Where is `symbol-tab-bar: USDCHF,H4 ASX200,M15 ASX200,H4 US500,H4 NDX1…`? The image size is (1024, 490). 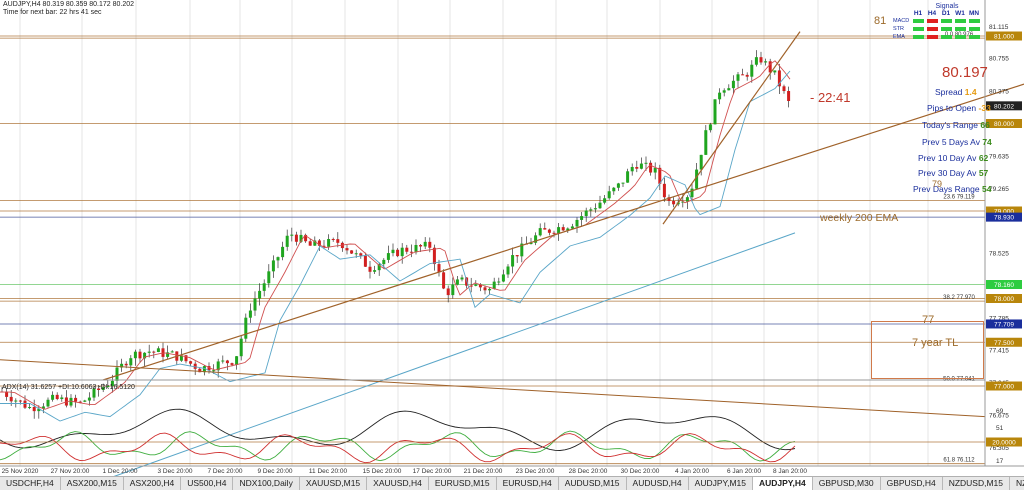 symbol-tab-bar: USDCHF,H4 ASX200,M15 ASX200,H4 US500,H4 NDX1… is located at coordinates (512, 483).